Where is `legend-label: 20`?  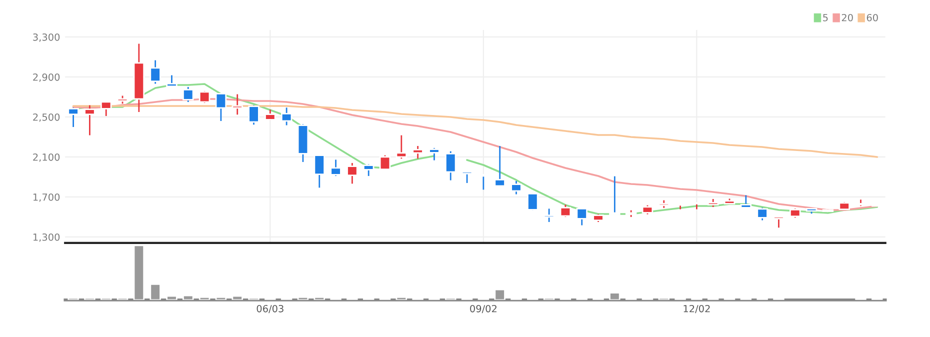 legend-label: 20 is located at coordinates (847, 18).